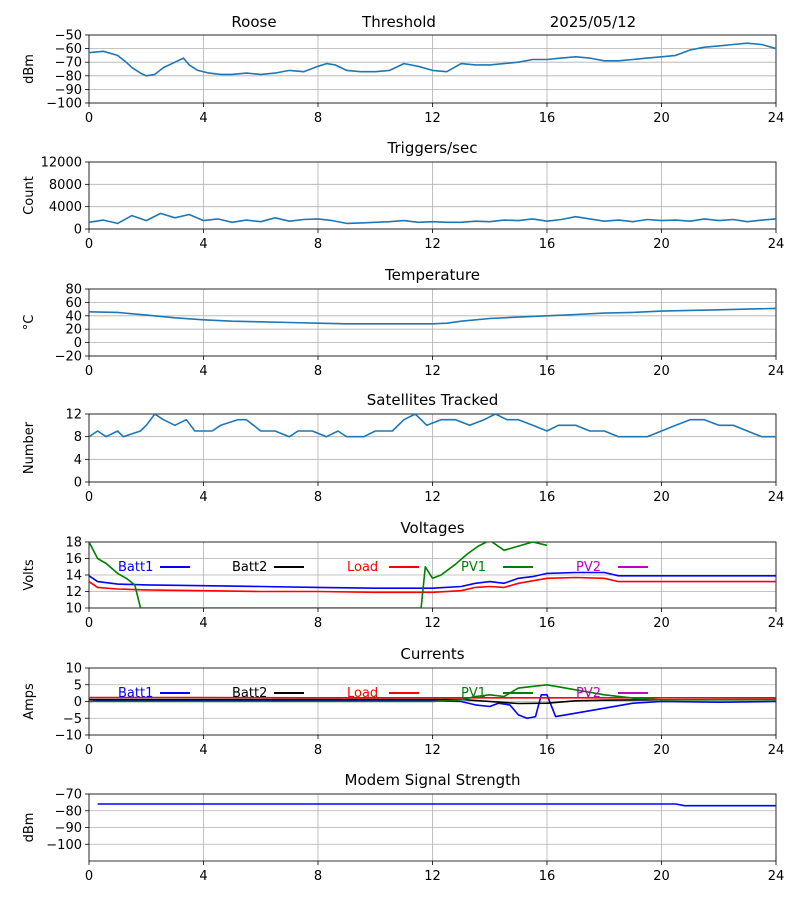 This screenshot has height=900, width=800. What do you see at coordinates (78, 460) in the screenshot?
I see `y-tick-label: 4` at bounding box center [78, 460].